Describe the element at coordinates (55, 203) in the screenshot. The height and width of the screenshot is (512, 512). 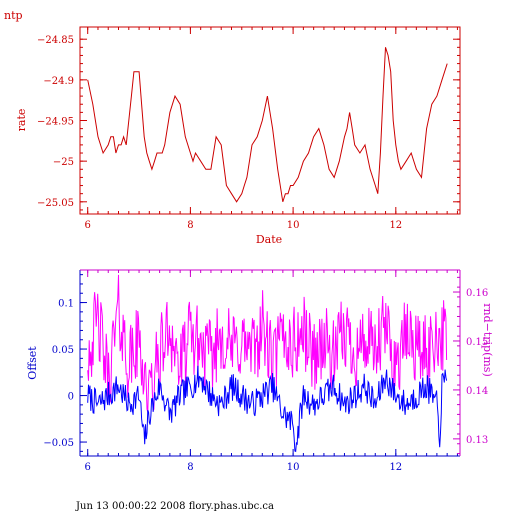
I see `y-tick-label: −25.05` at that location.